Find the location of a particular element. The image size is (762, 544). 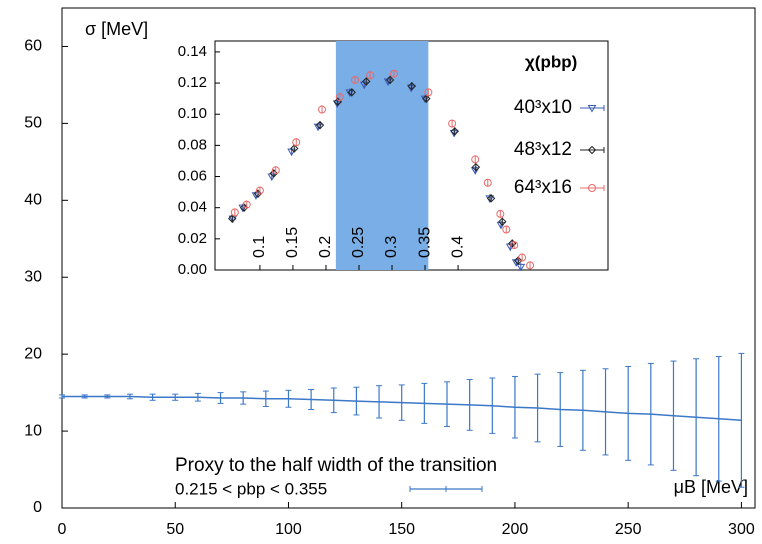

x-tick-label: 300 is located at coordinates (741, 529).